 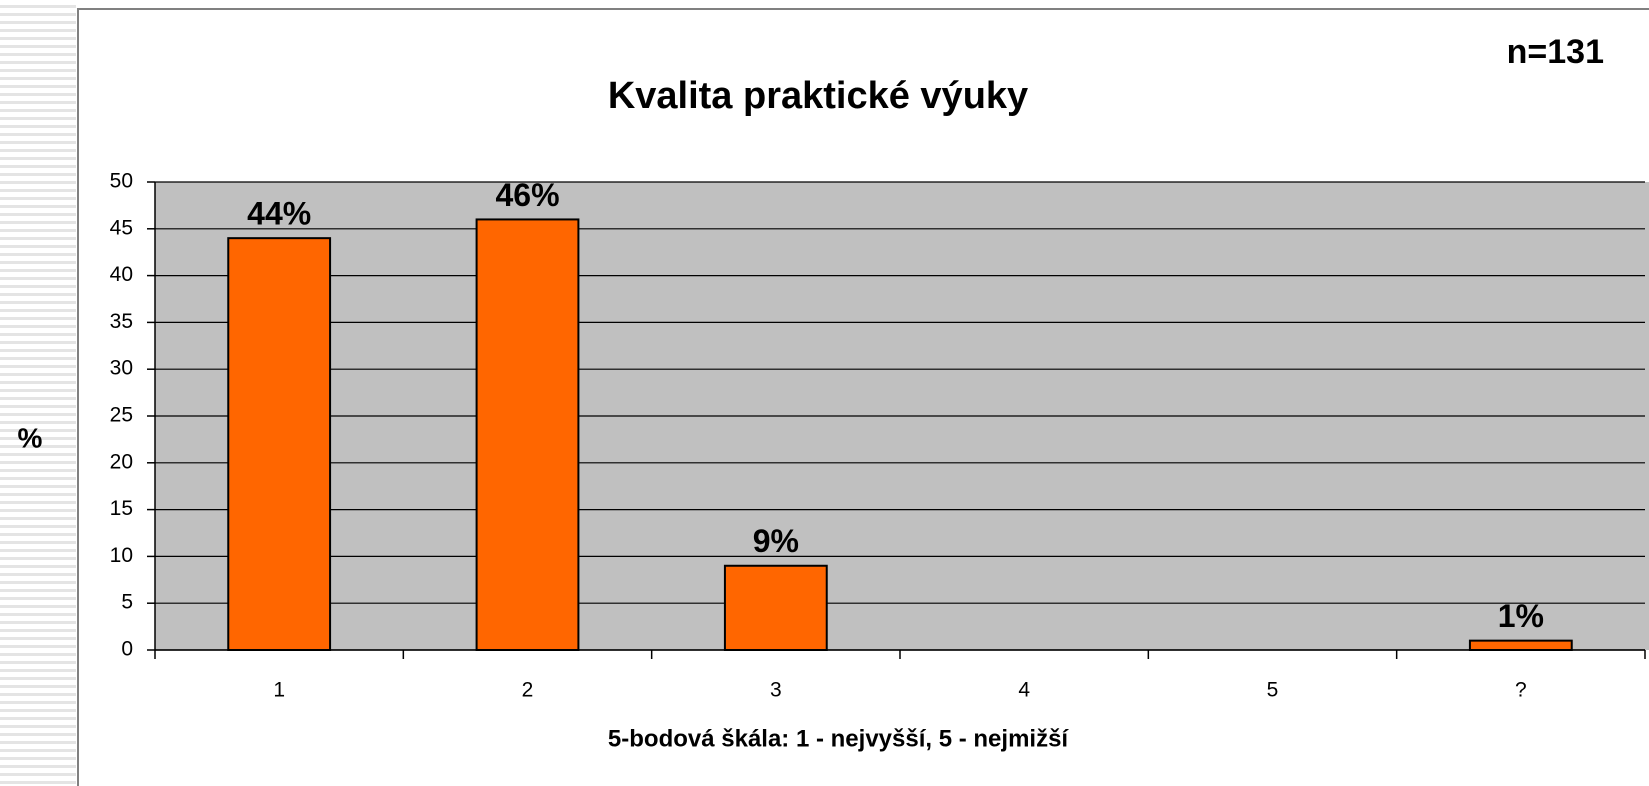 I want to click on value-label: 1%, so click(x=1521, y=616).